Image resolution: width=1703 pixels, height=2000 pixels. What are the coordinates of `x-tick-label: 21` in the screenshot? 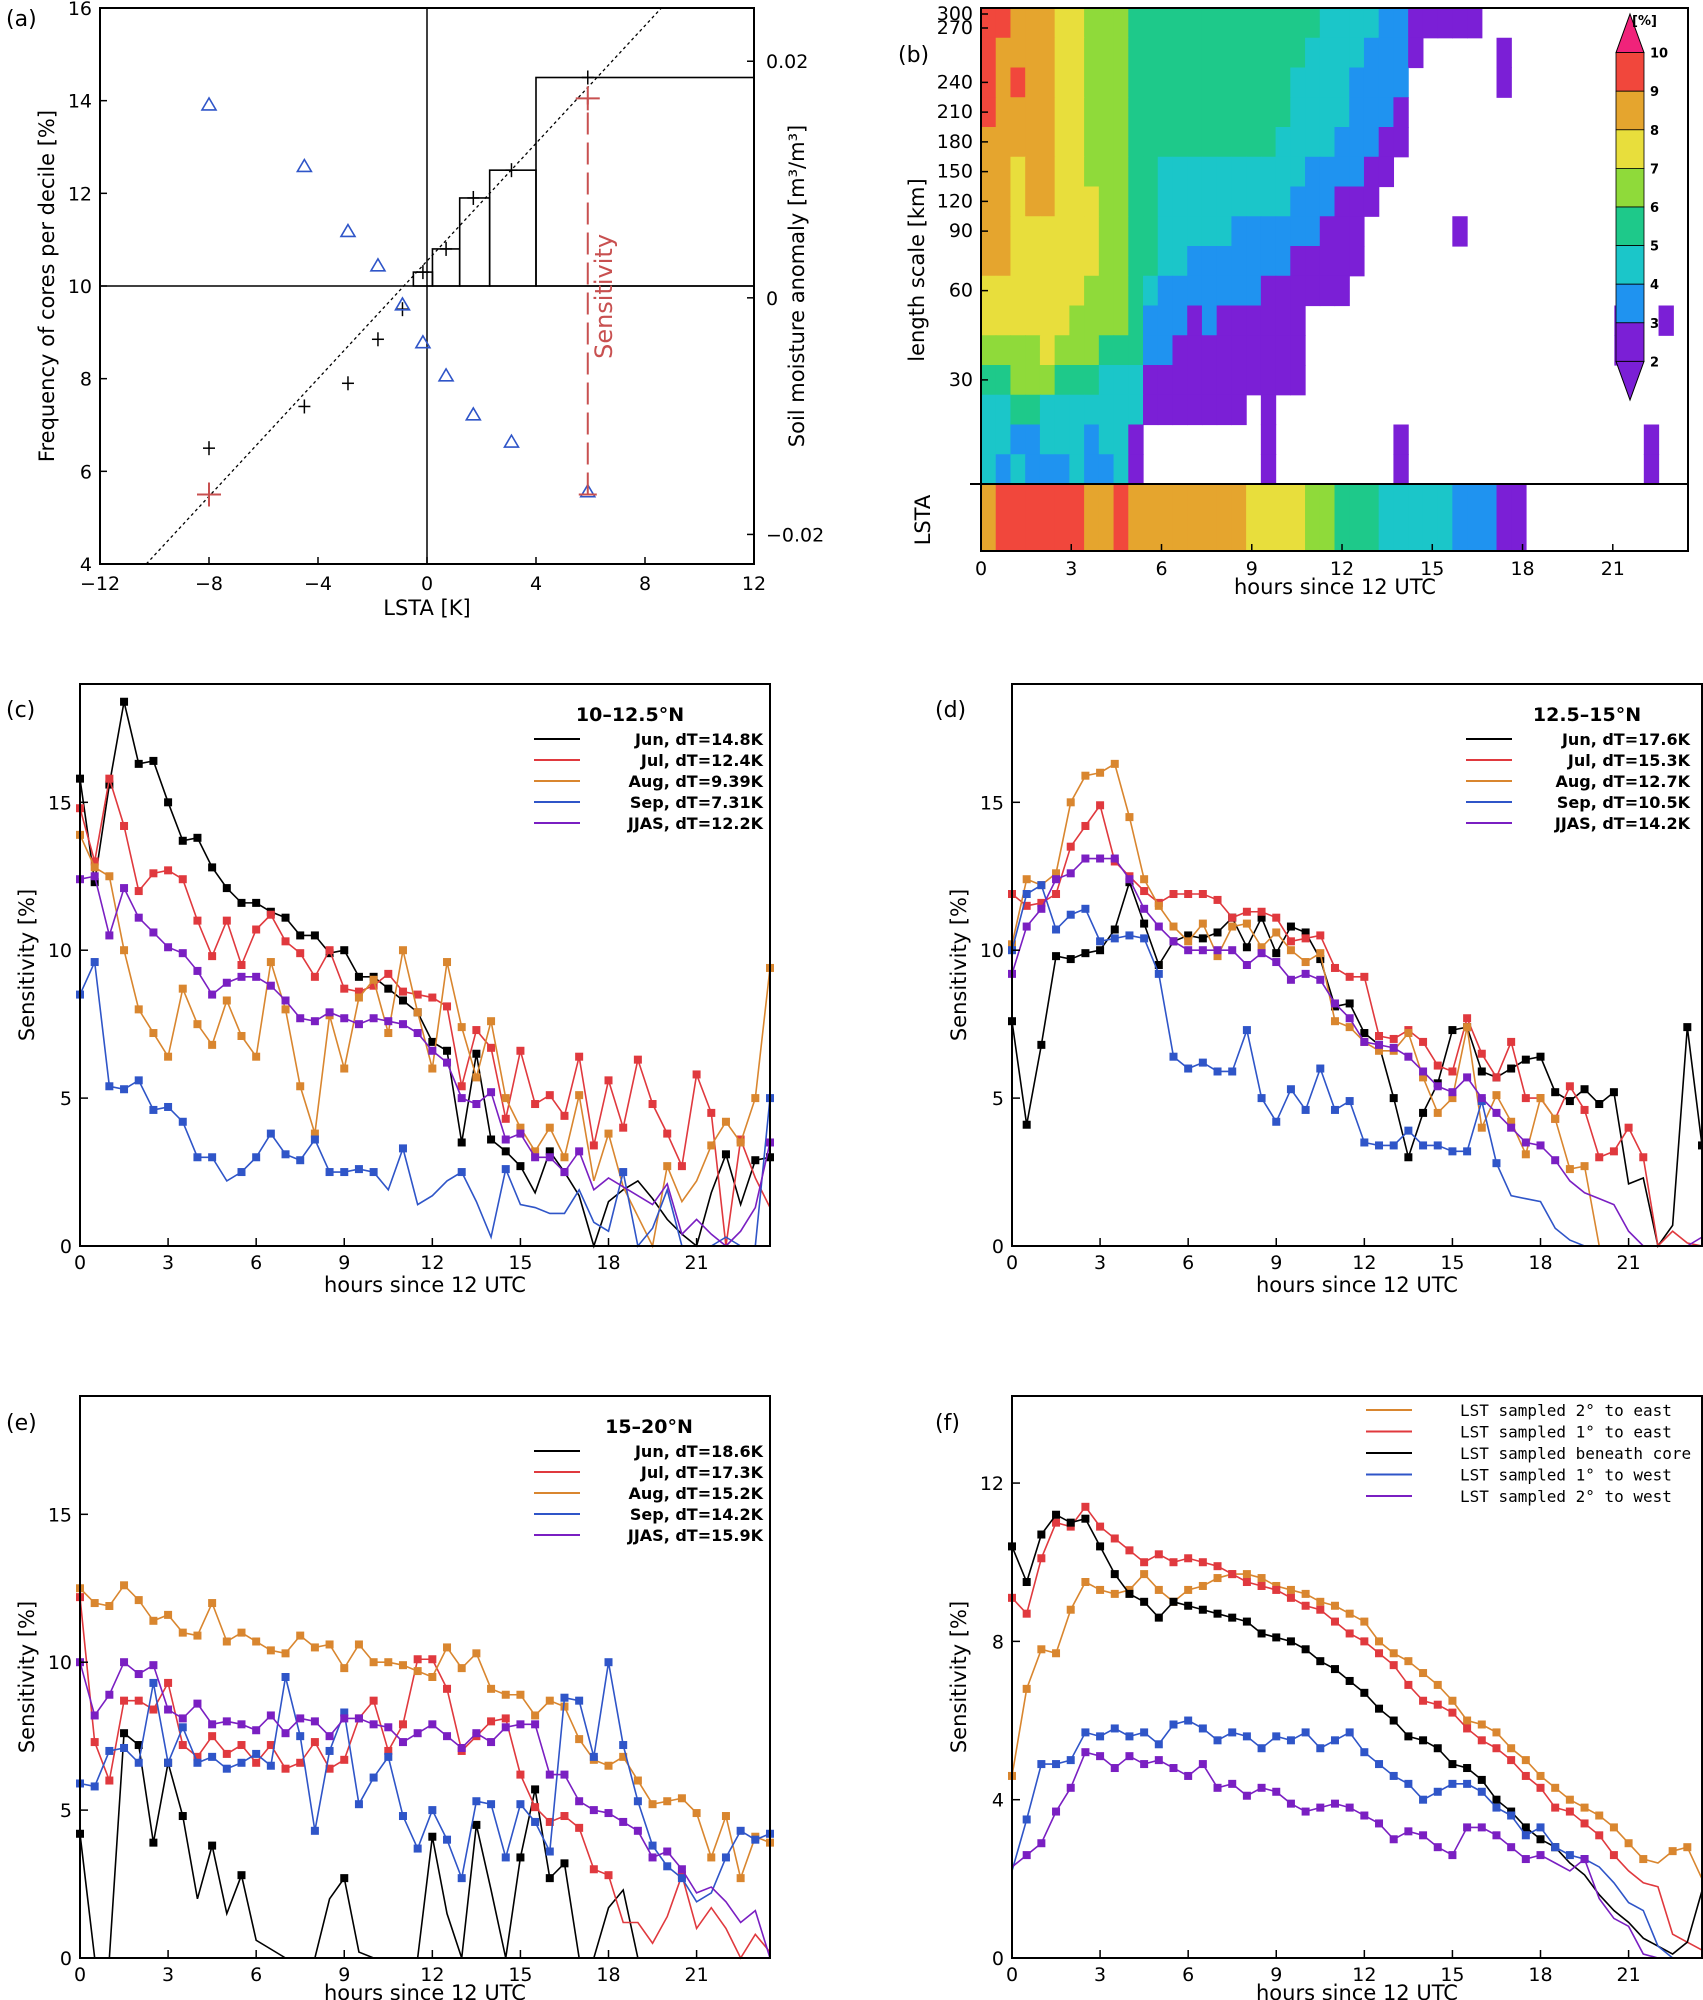 It's located at (697, 1263).